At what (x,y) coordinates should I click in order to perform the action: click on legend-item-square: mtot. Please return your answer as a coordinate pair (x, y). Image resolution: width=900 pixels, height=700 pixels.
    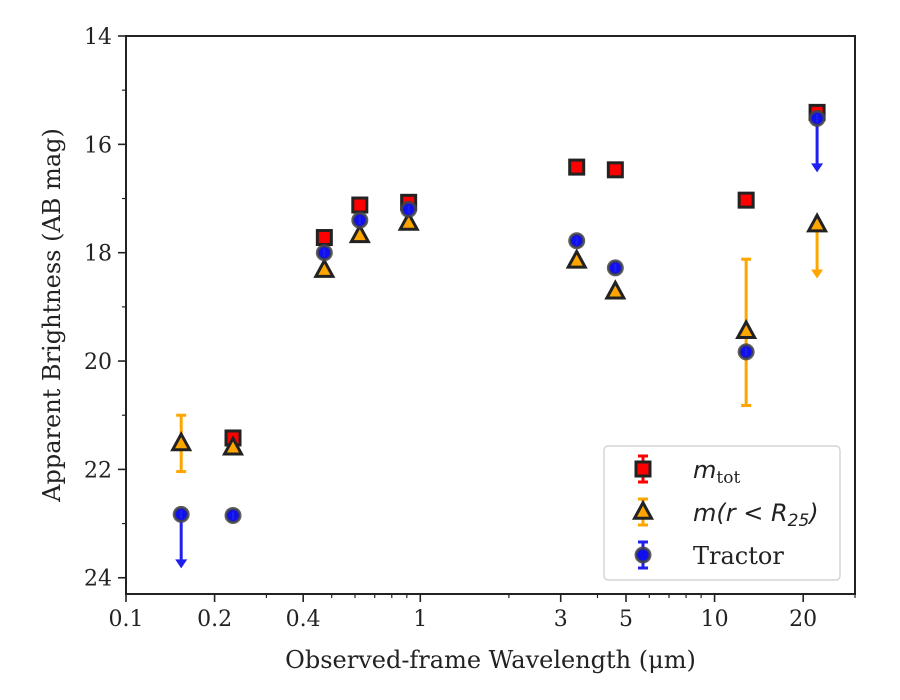
    Looking at the image, I should click on (687, 471).